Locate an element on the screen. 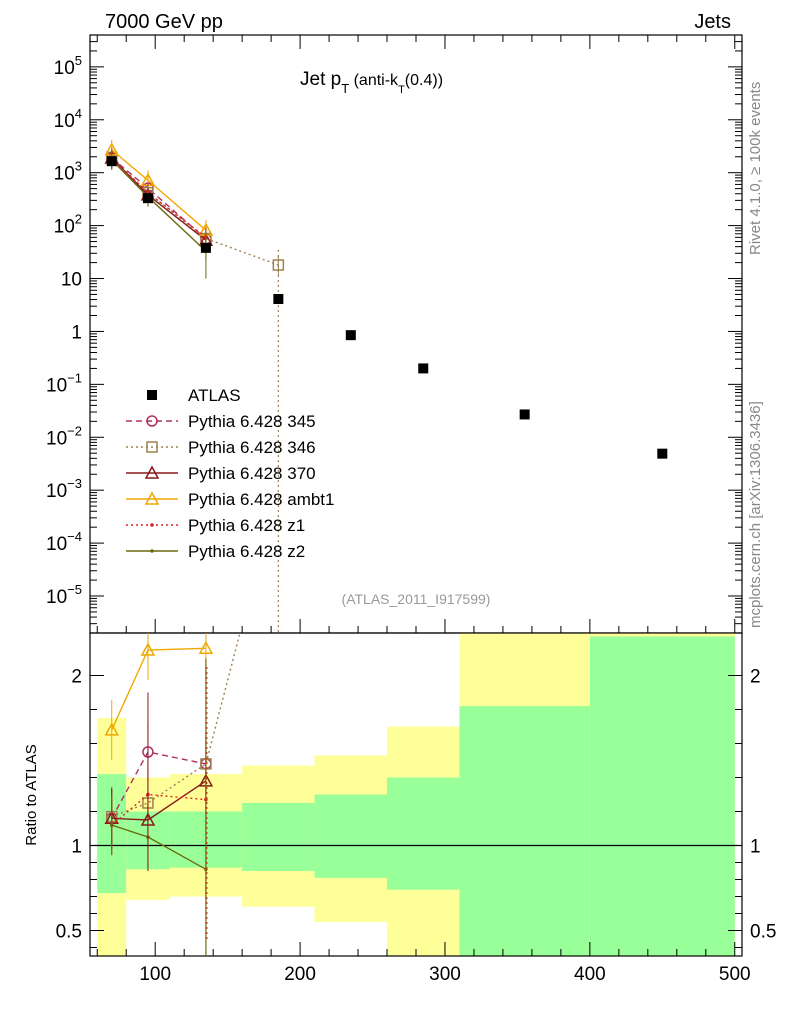  x-tick-label: 400 is located at coordinates (590, 974).